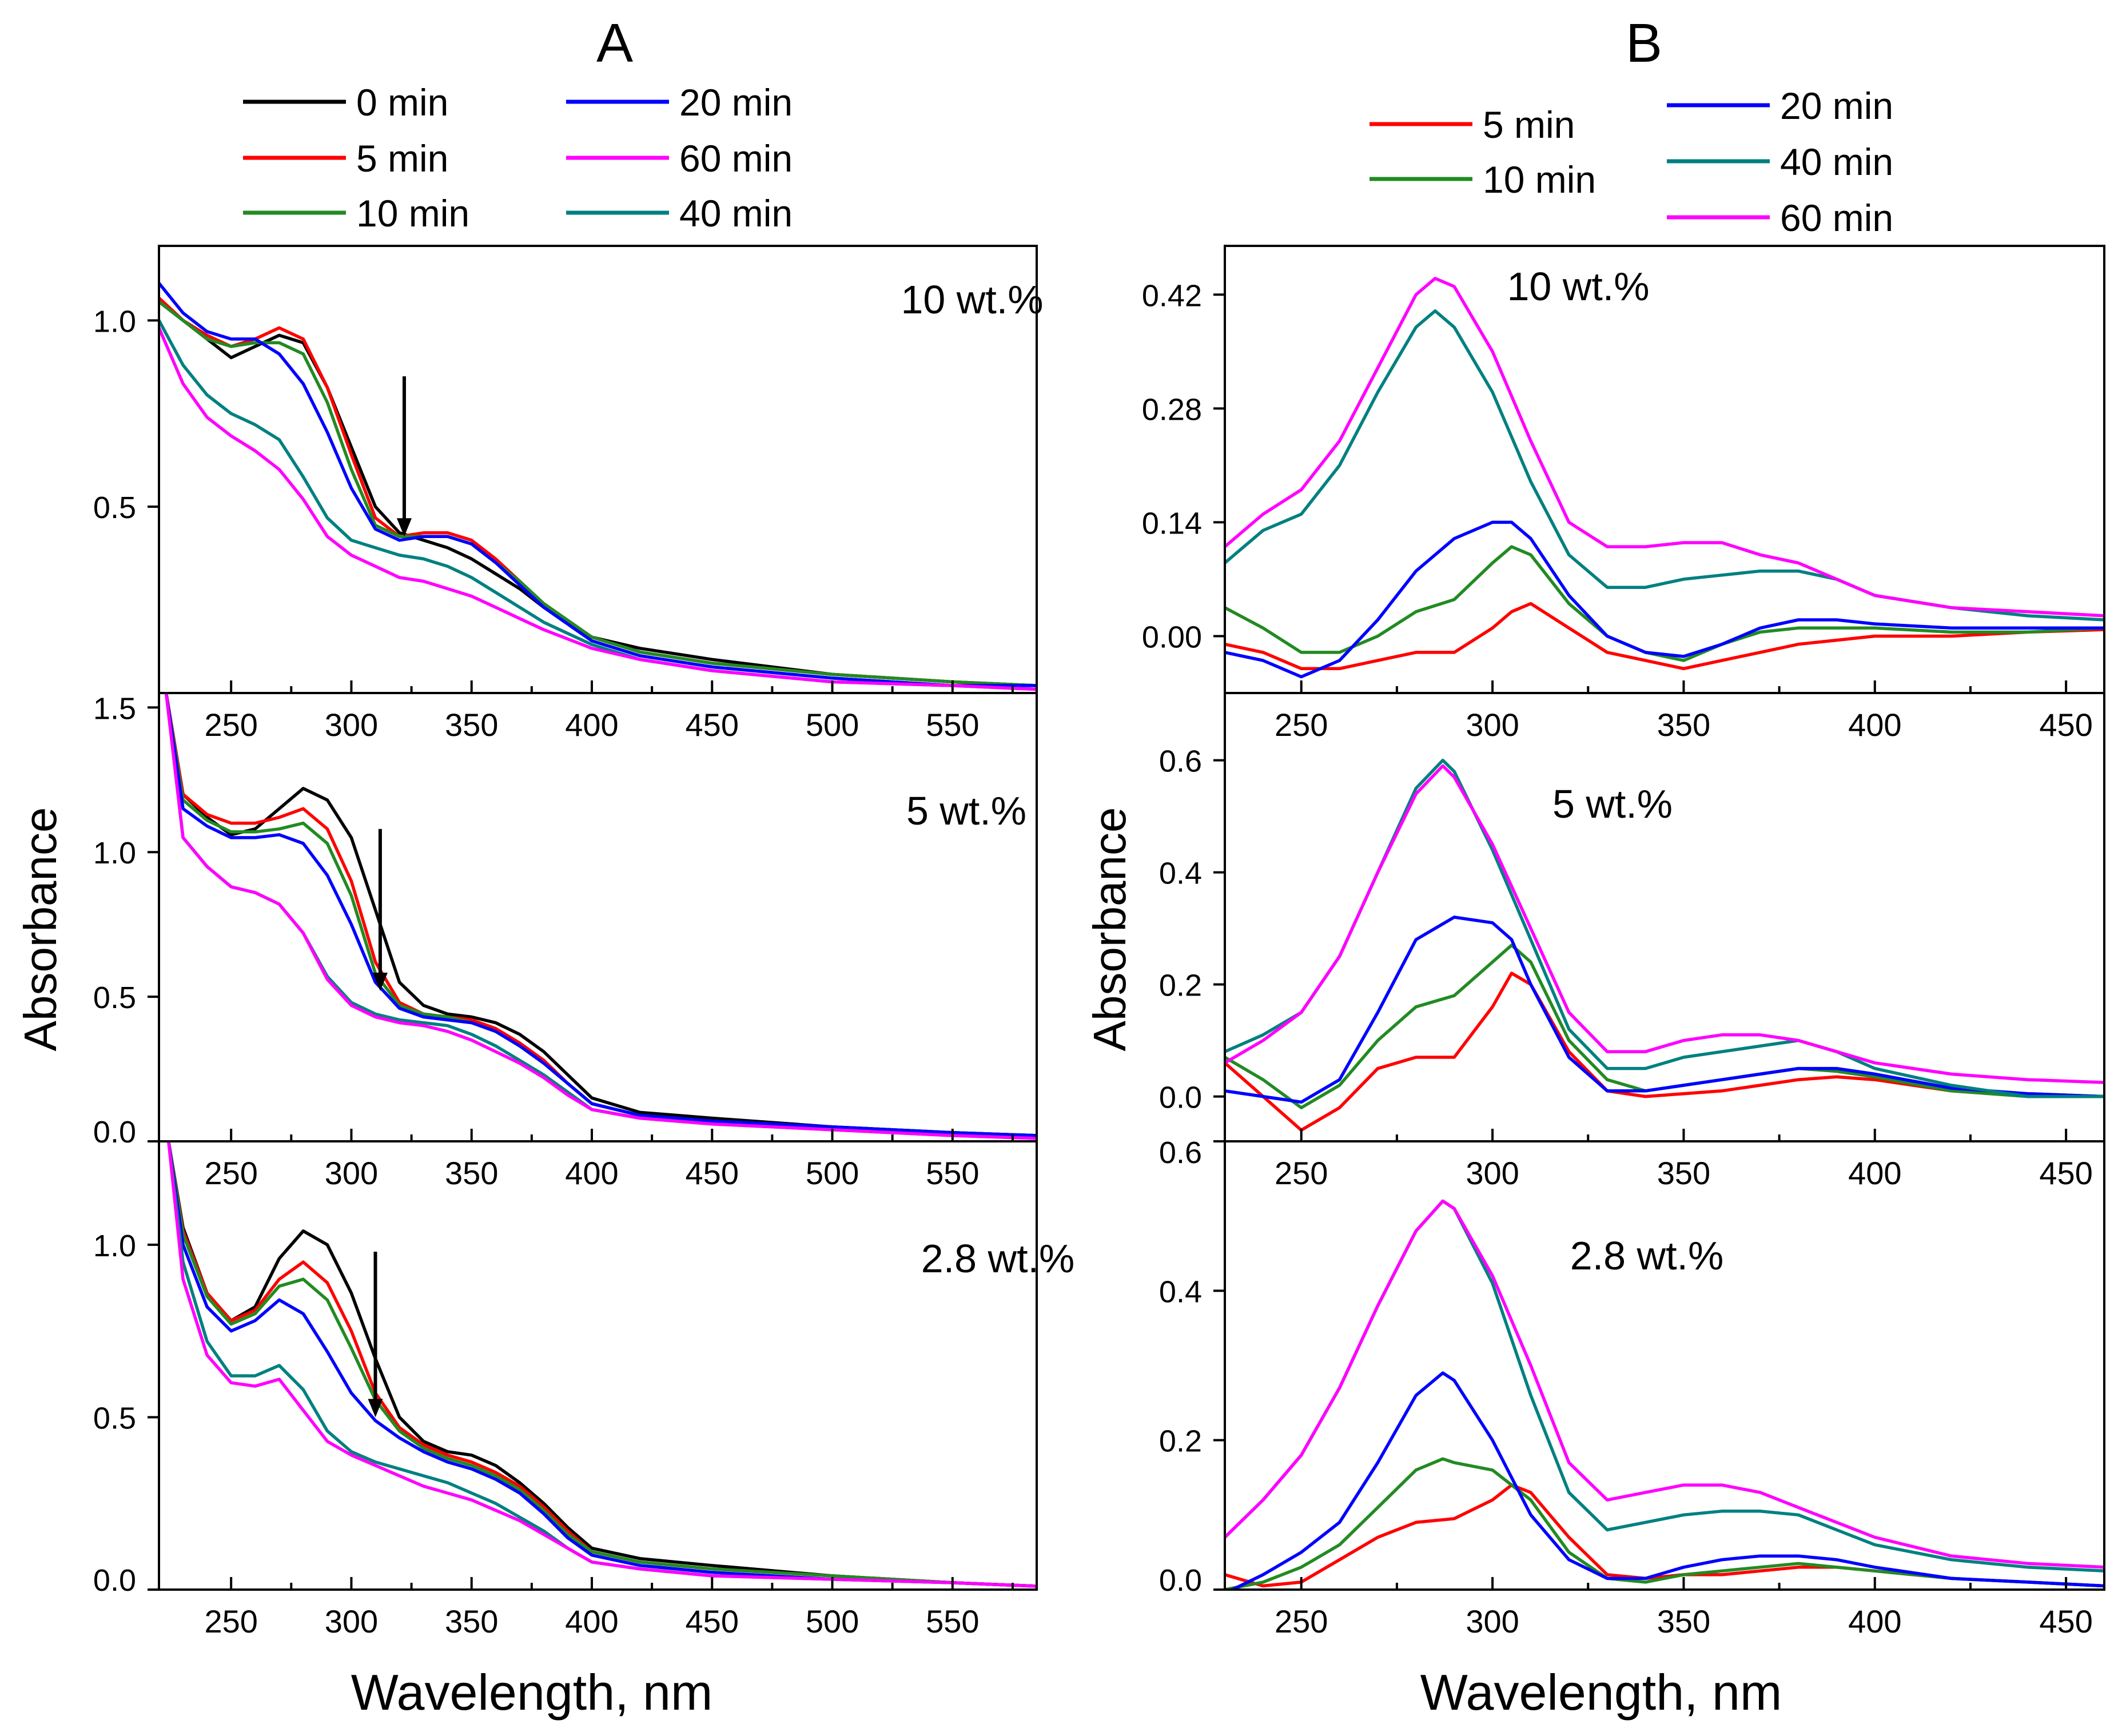  What do you see at coordinates (402, 102) in the screenshot?
I see `legend-a-label-0: 0 min` at bounding box center [402, 102].